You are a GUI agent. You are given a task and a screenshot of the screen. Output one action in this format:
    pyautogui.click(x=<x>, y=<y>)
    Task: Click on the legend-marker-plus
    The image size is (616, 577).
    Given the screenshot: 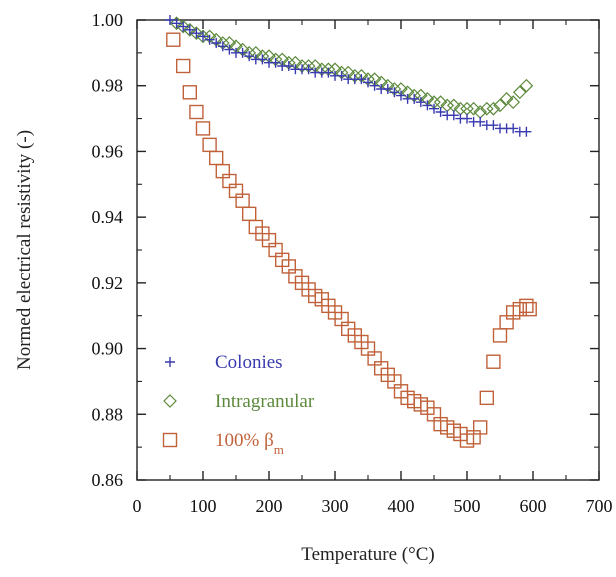 What is the action you would take?
    pyautogui.click(x=170, y=362)
    